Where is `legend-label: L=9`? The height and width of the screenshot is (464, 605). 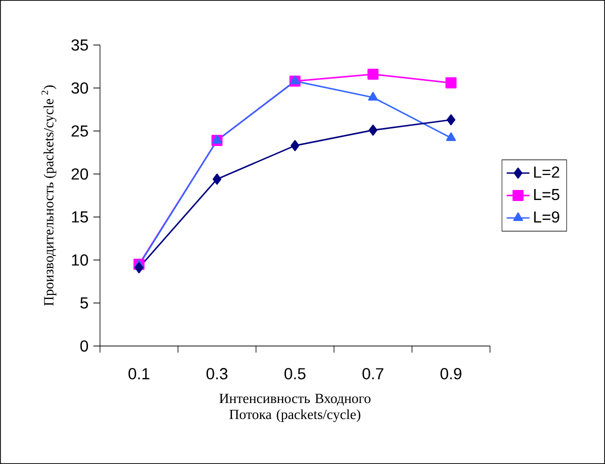
legend-label: L=9 is located at coordinates (547, 217).